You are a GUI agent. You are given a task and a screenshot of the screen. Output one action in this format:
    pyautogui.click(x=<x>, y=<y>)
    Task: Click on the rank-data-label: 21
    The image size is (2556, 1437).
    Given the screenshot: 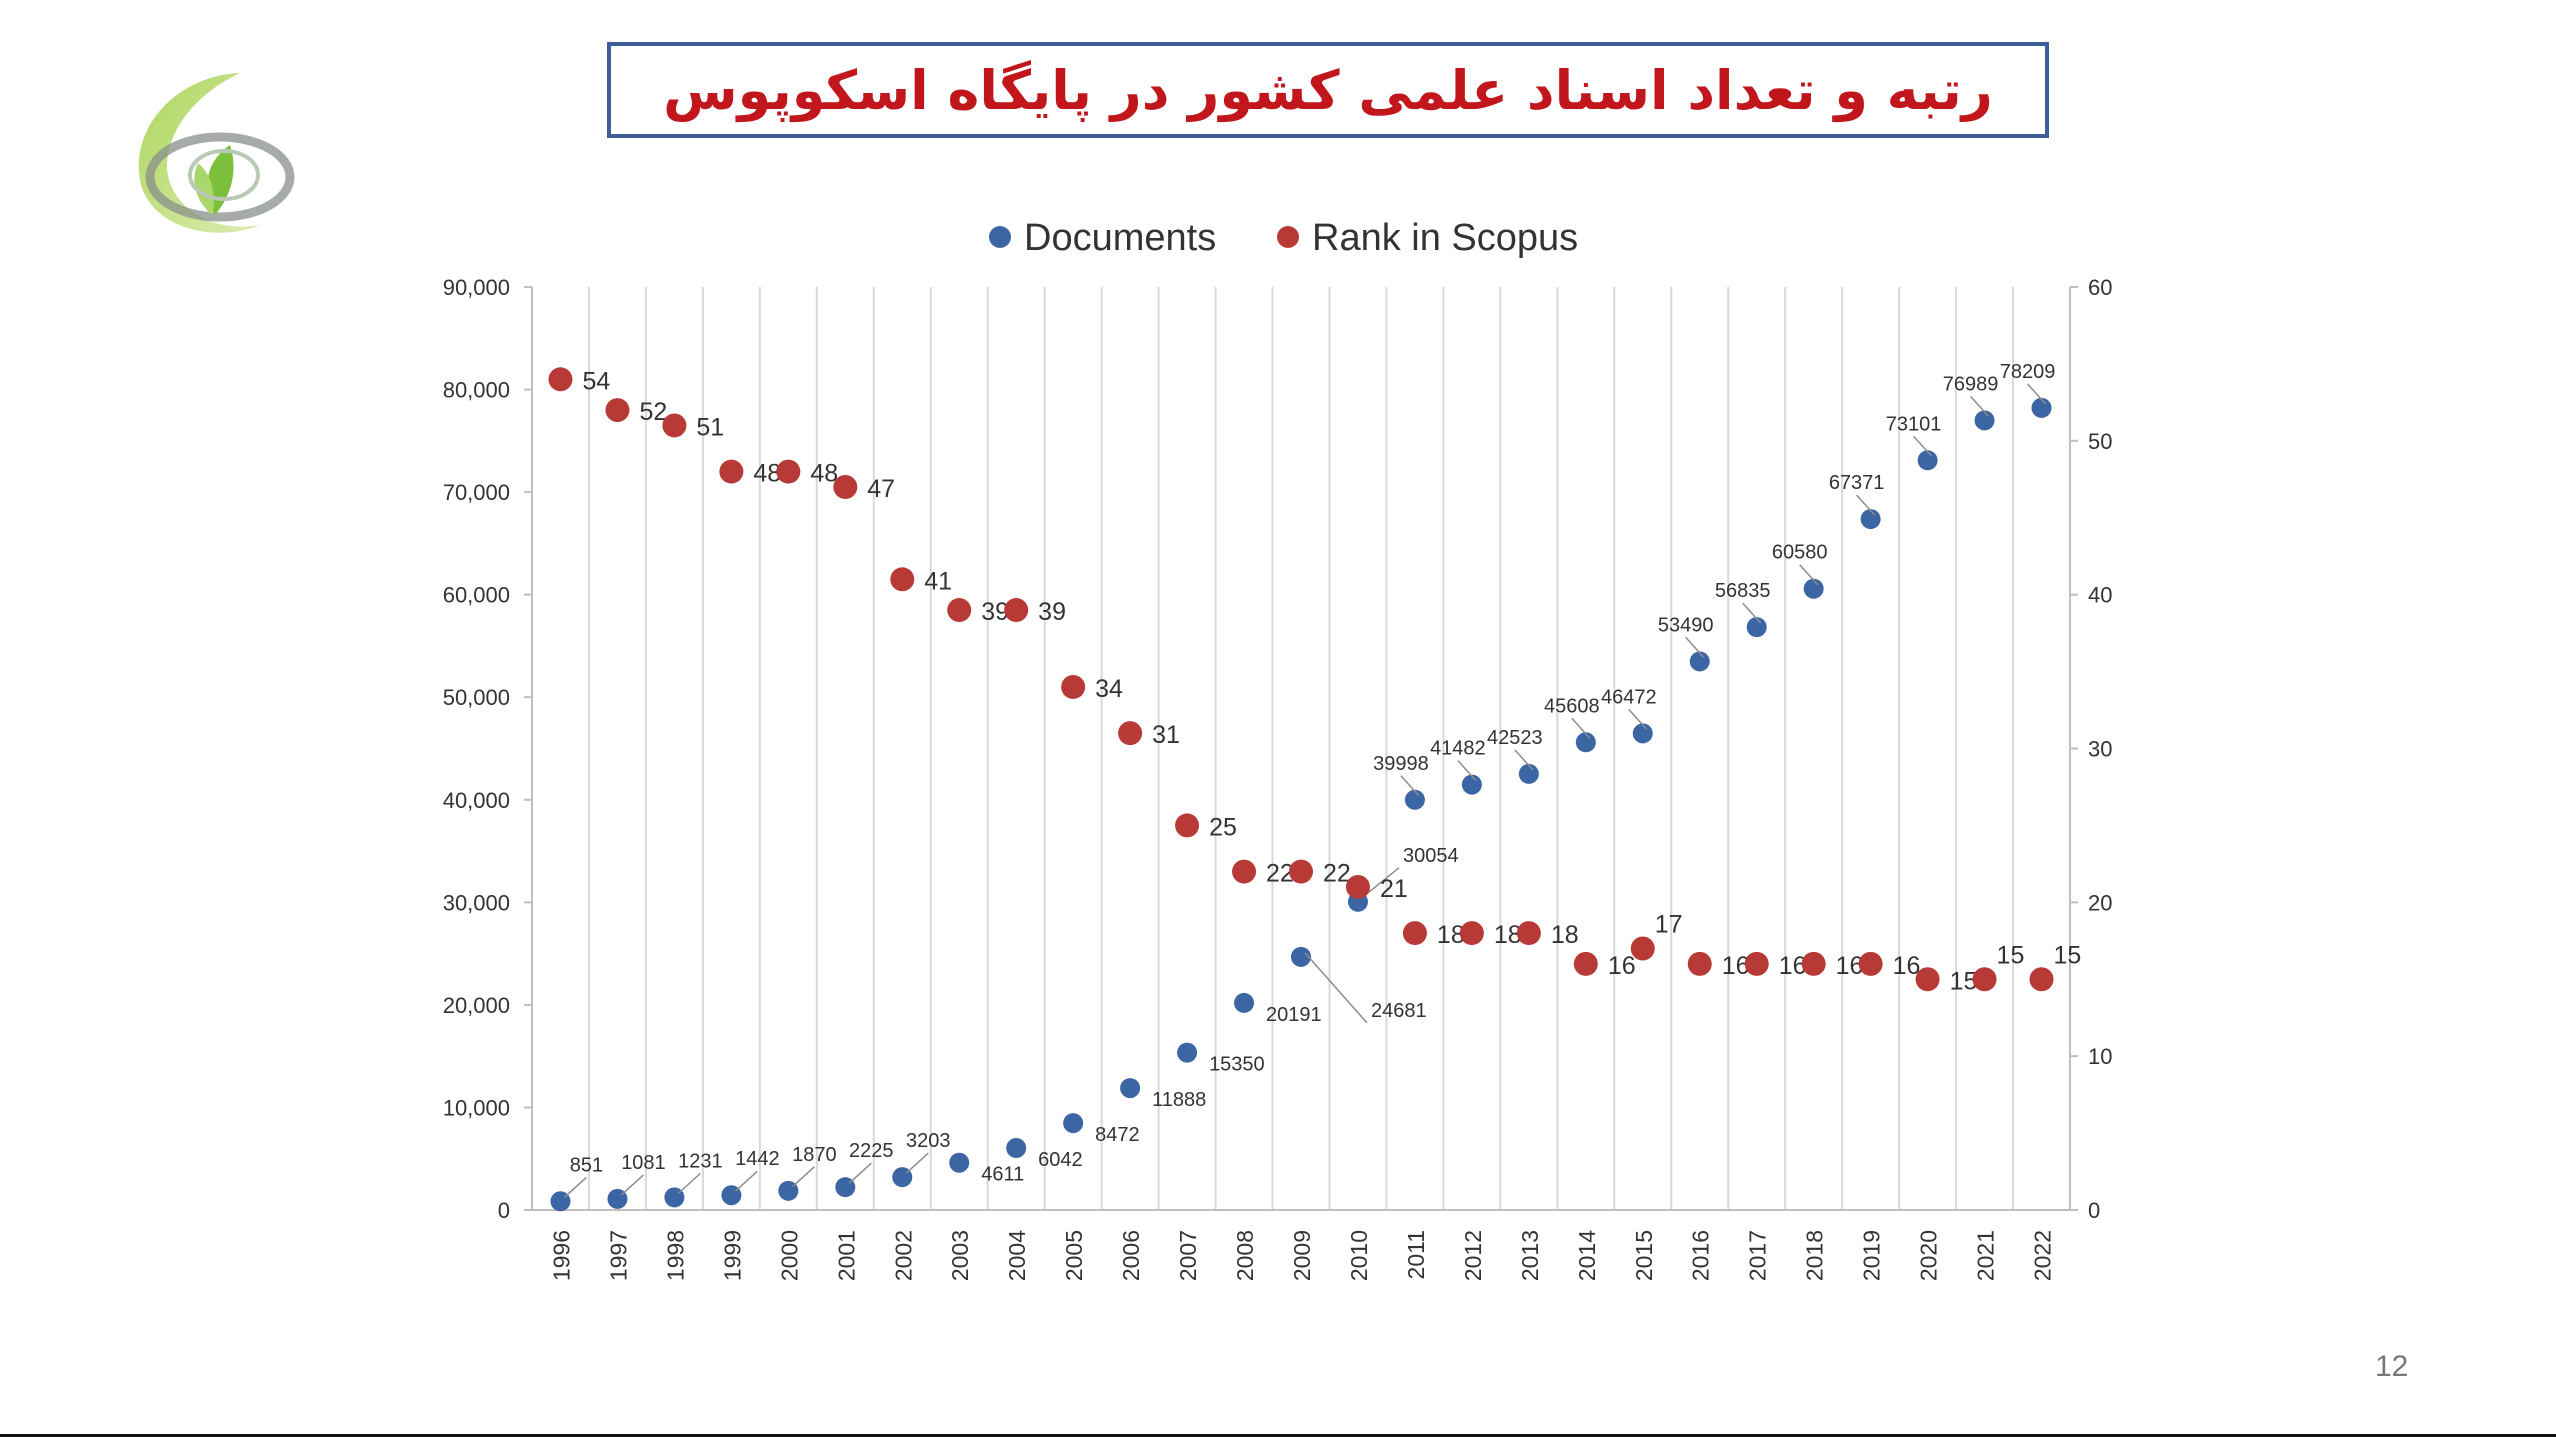 What is the action you would take?
    pyautogui.click(x=1394, y=889)
    